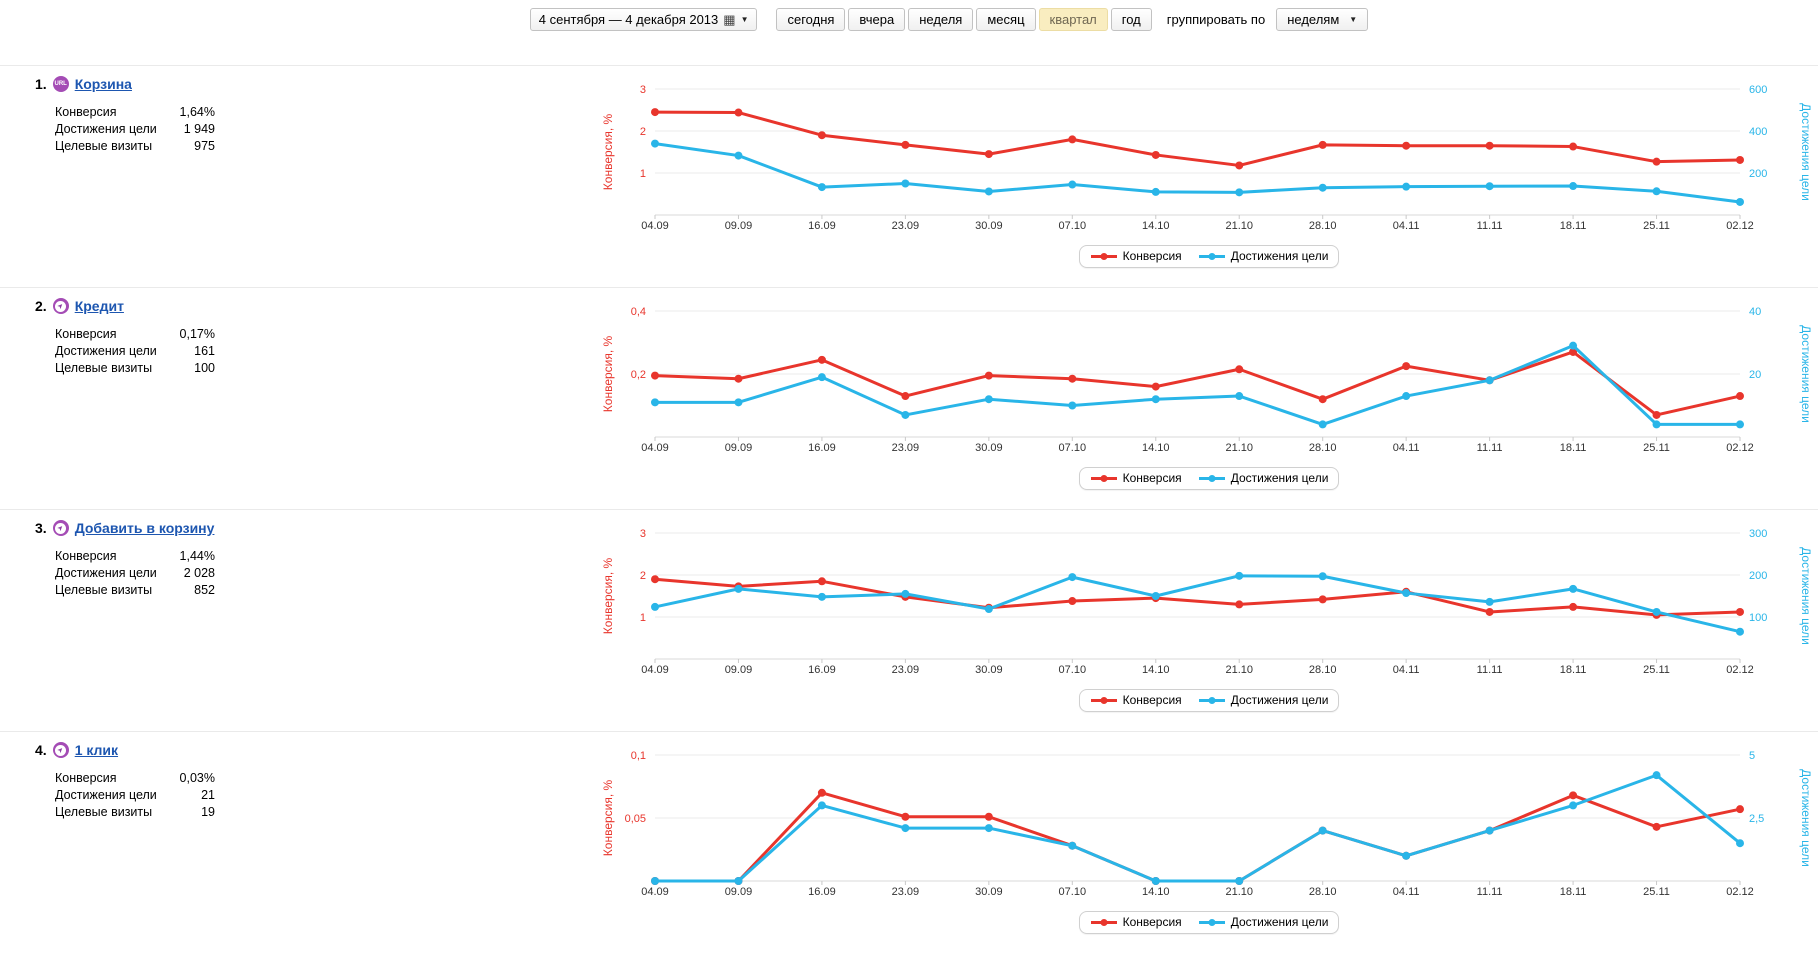  What do you see at coordinates (1322, 19) in the screenshot?
I see `group-by-select: неделям ▼` at bounding box center [1322, 19].